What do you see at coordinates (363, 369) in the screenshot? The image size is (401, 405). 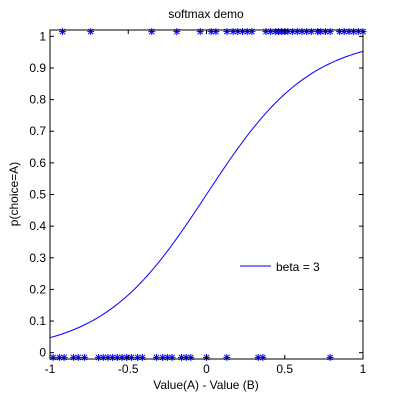 I see `x-tick-label: 1` at bounding box center [363, 369].